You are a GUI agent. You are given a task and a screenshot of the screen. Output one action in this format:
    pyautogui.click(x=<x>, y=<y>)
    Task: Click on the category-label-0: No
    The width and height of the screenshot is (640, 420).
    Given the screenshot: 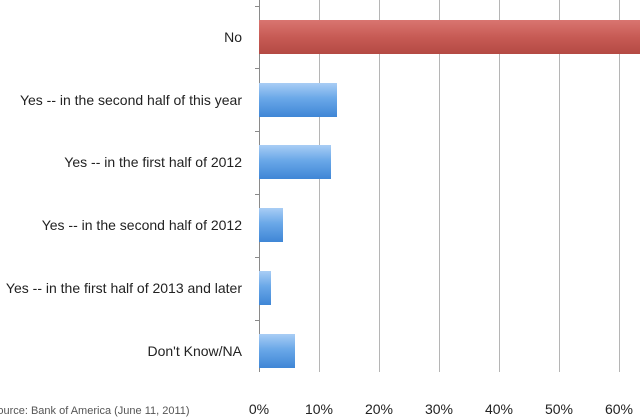 What is the action you would take?
    pyautogui.click(x=233, y=37)
    